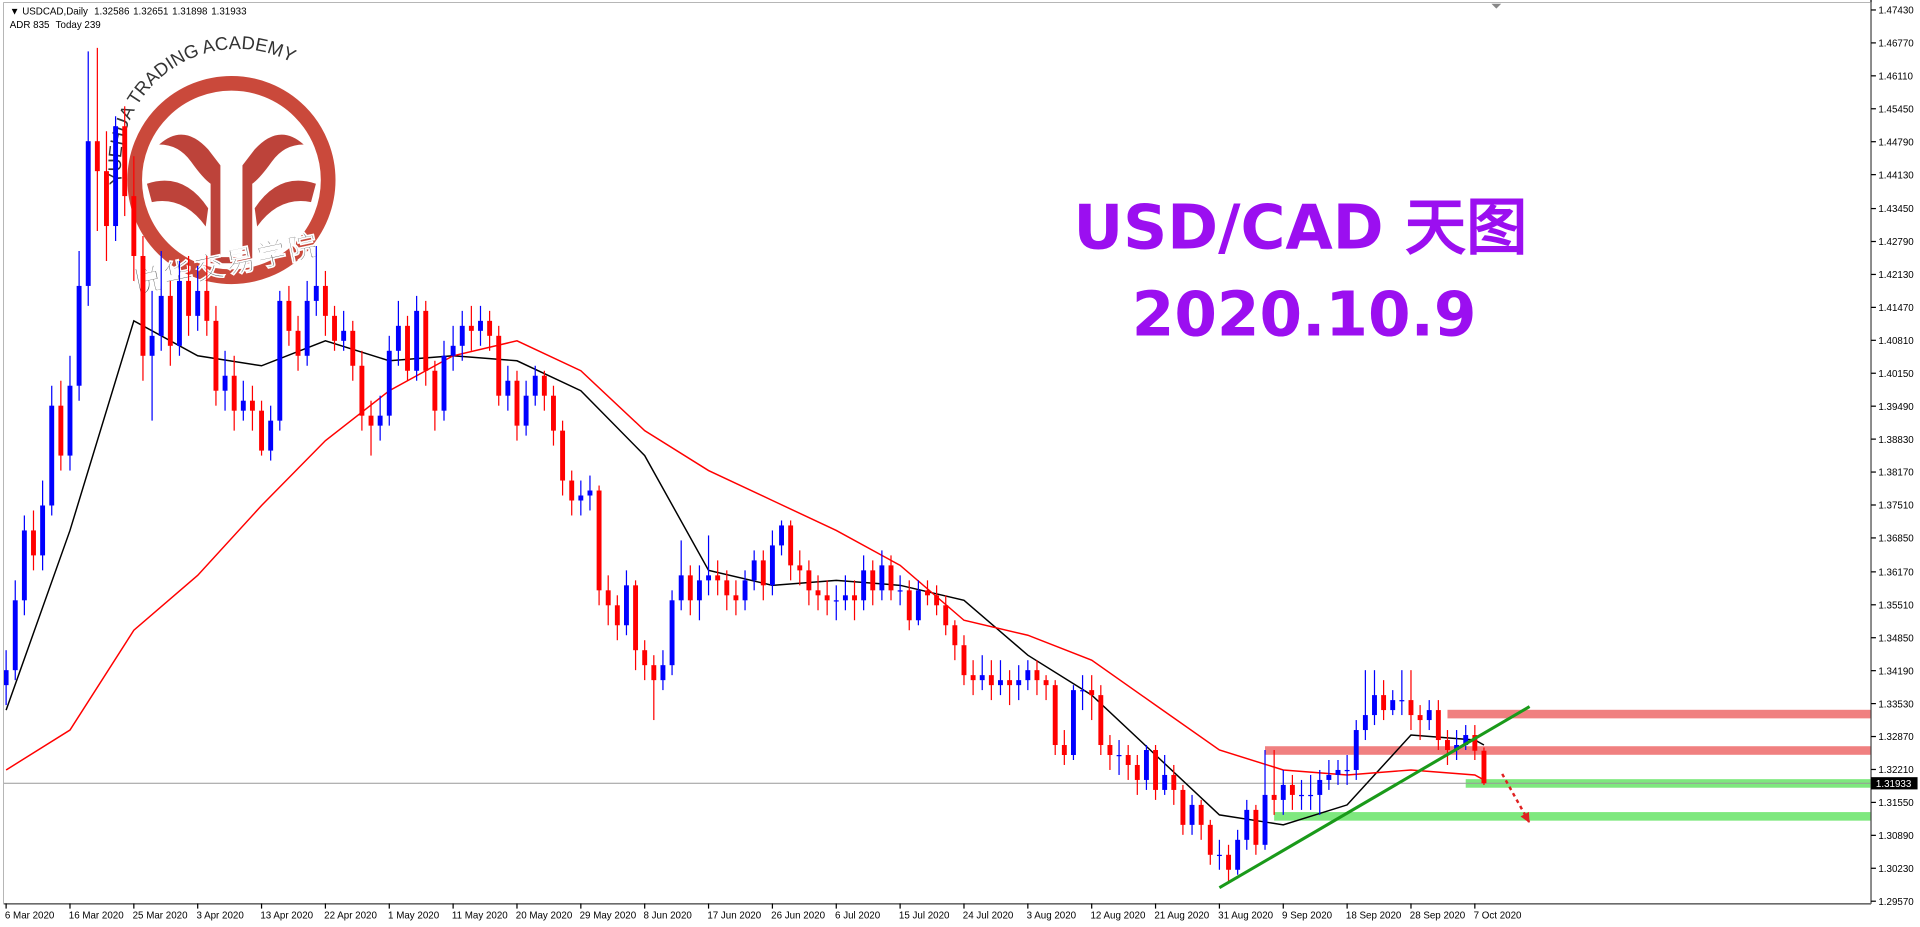 The width and height of the screenshot is (1920, 927). Describe the element at coordinates (1896, 803) in the screenshot. I see `y-tick-label: 1.31550` at that location.